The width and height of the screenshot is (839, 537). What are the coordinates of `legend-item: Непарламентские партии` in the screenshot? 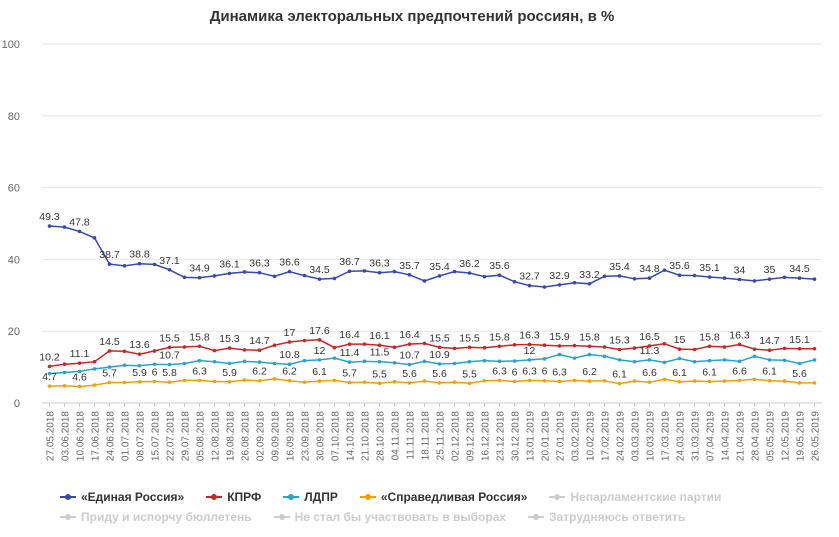 It's located at (635, 497).